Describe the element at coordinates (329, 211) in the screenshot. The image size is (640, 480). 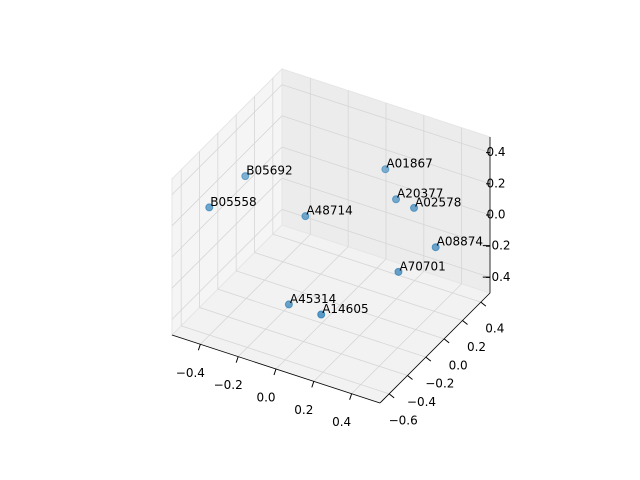
I see `point-label: A48714` at that location.